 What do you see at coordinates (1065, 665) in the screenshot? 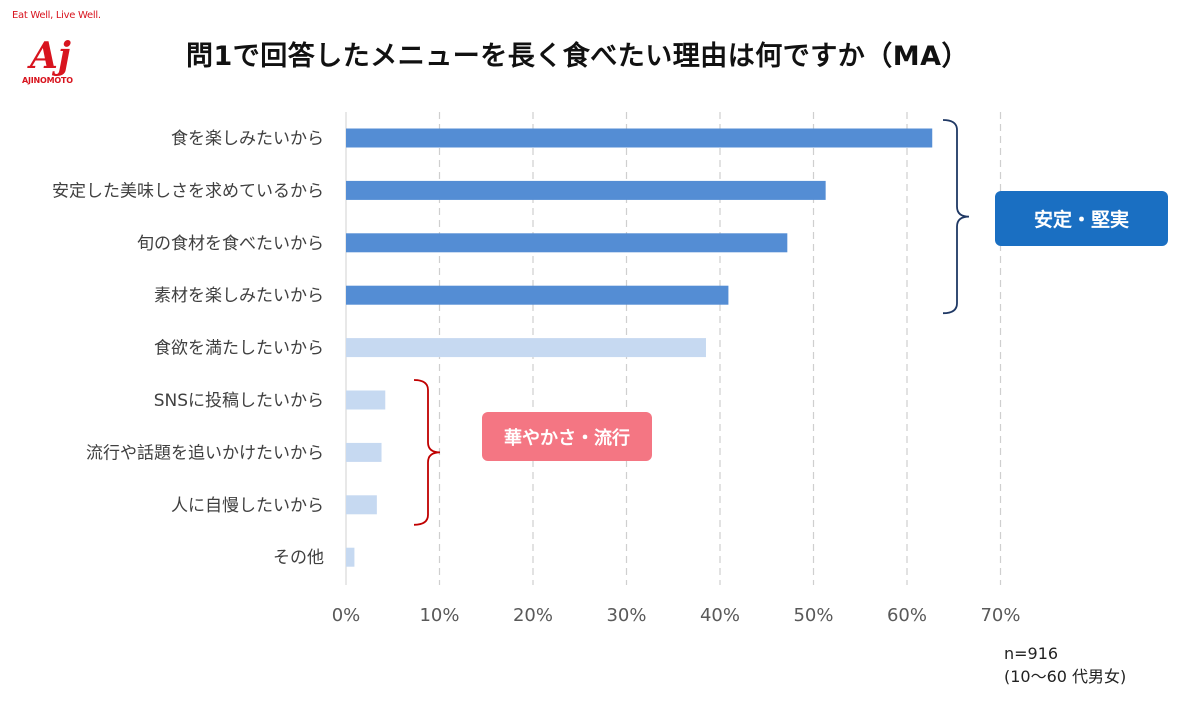
I see `footnote: n=916 (10～60 代男女)` at bounding box center [1065, 665].